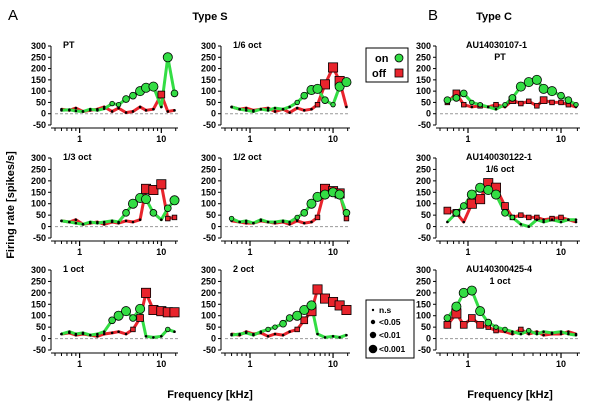  Describe the element at coordinates (243, 269) in the screenshot. I see `panel-label: 2 oct` at that location.